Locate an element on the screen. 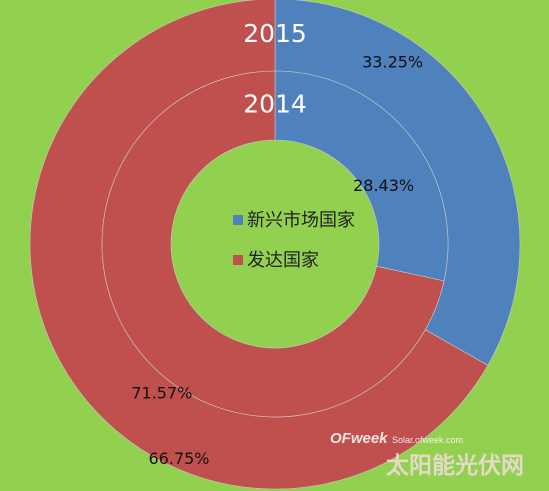 This screenshot has height=491, width=549. legend-swatch-emerging is located at coordinates (238, 220).